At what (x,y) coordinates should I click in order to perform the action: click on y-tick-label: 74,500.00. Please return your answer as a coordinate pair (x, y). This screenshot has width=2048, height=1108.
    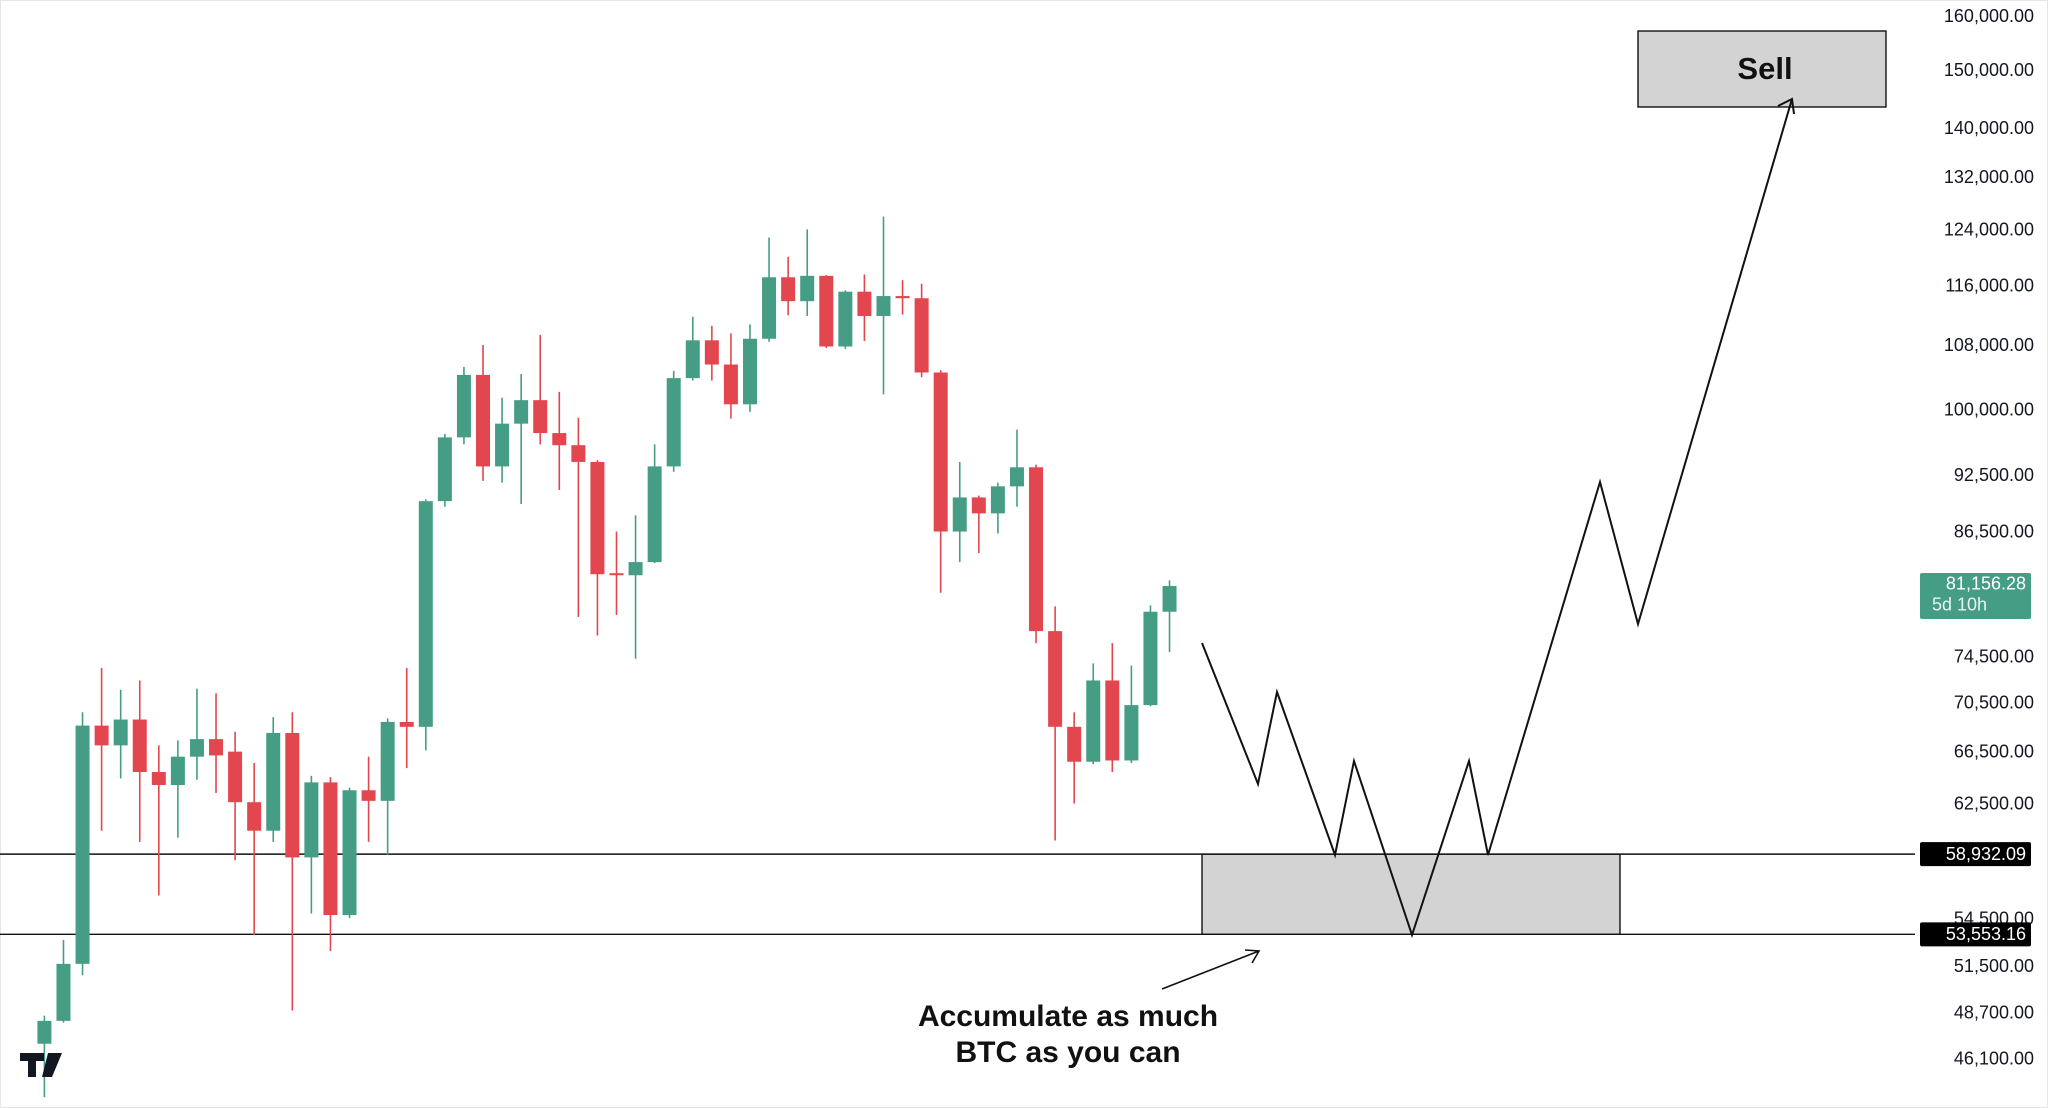
    Looking at the image, I should click on (1994, 656).